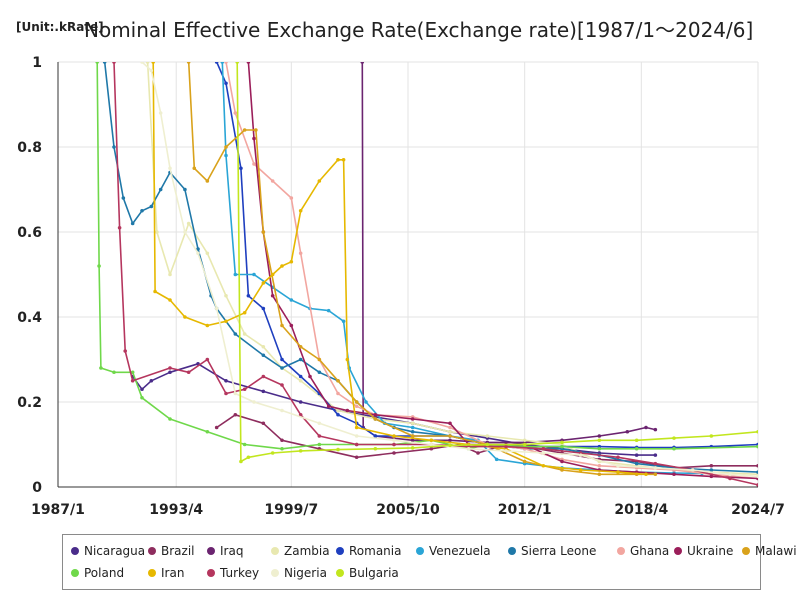 This screenshot has height=600, width=800. I want to click on legend-item-iraq: Iraq, so click(225, 551).